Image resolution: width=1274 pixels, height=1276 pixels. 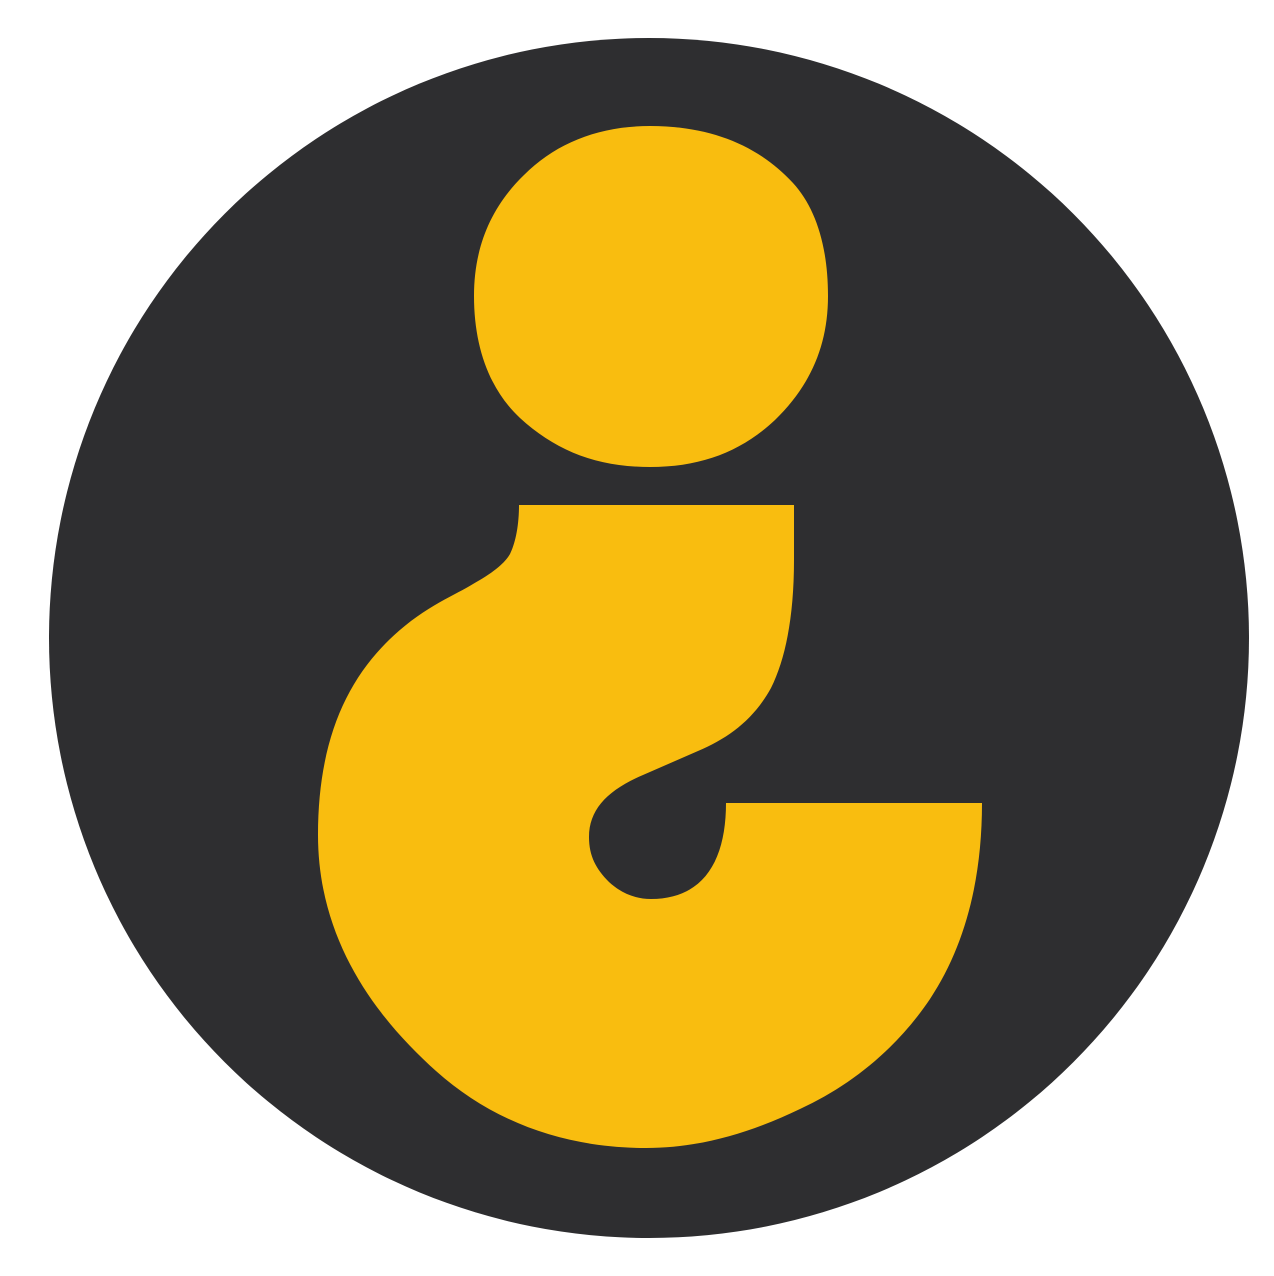 What do you see at coordinates (651, 296) in the screenshot?
I see `glyph-dot` at bounding box center [651, 296].